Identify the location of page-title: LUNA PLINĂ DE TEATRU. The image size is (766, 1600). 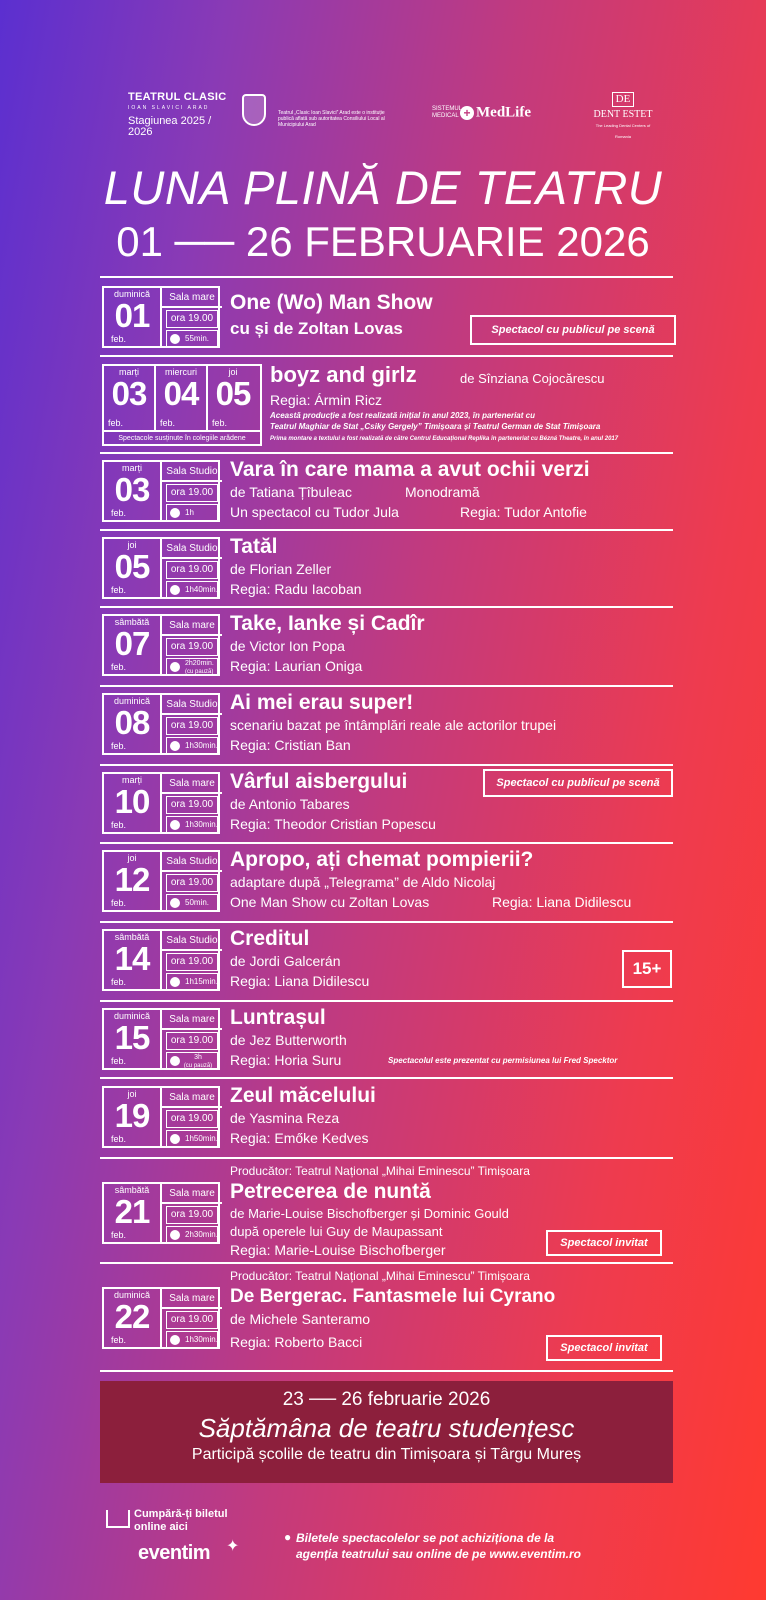
(383, 187).